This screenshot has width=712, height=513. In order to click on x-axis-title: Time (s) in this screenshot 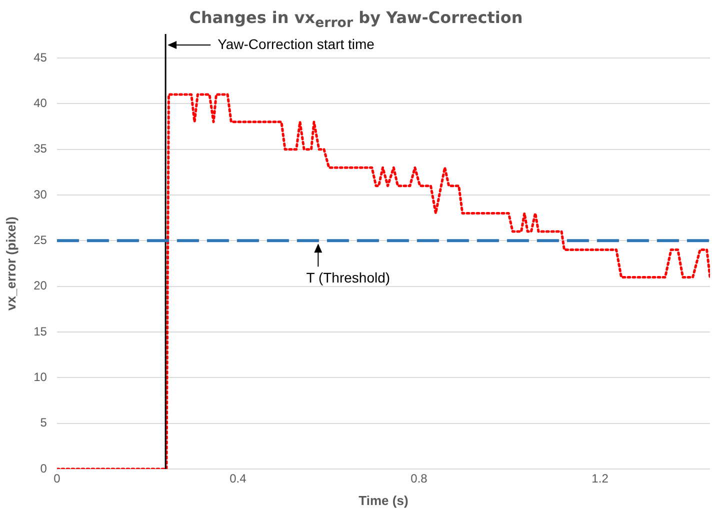, I will do `click(383, 500)`.